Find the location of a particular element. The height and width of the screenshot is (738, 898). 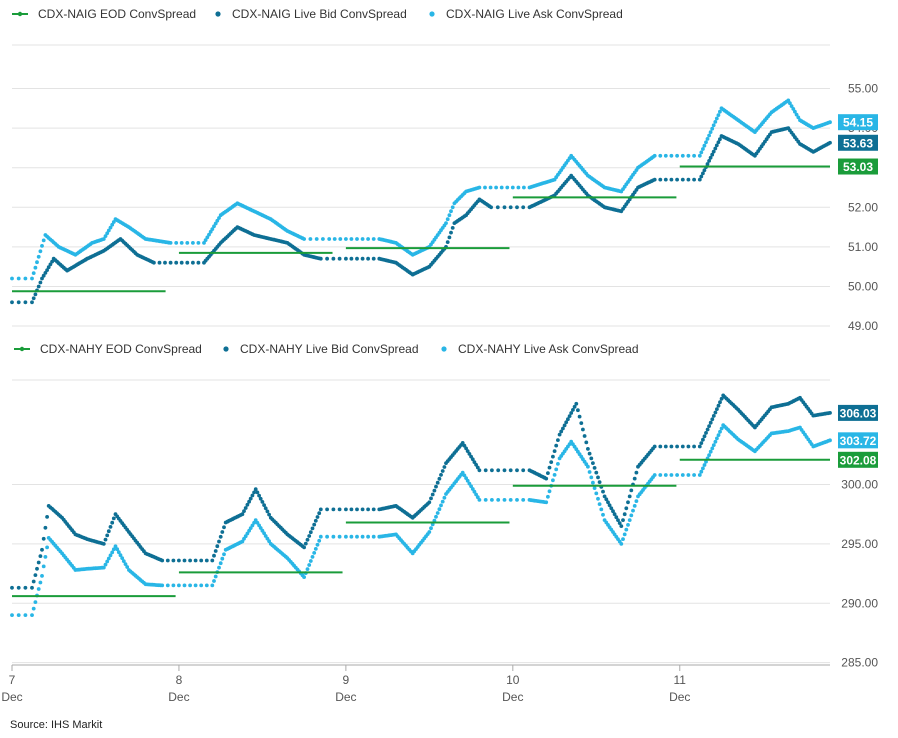

nahy-y-tick-label: 300.00 is located at coordinates (859, 485).